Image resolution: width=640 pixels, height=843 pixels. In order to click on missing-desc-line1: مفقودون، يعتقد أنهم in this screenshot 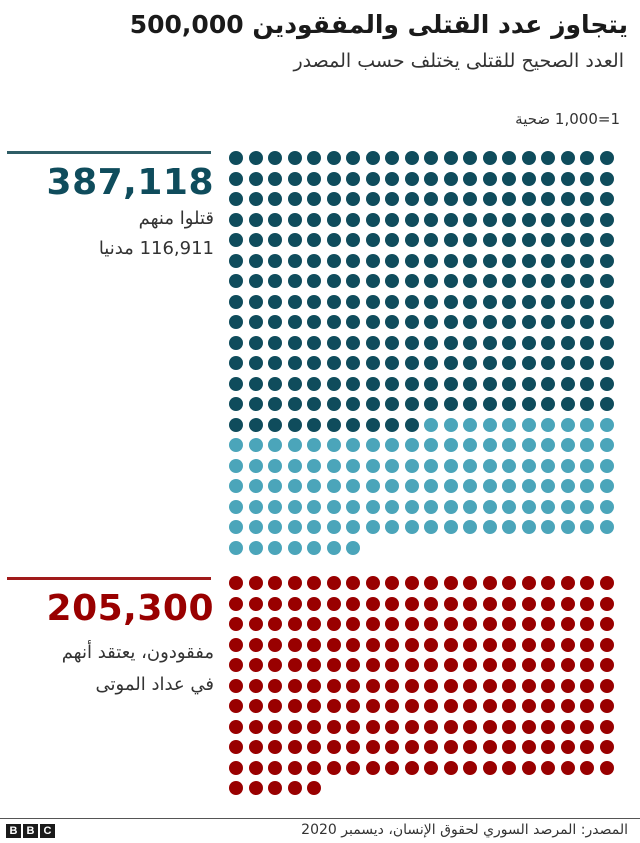, I will do `click(137, 652)`.